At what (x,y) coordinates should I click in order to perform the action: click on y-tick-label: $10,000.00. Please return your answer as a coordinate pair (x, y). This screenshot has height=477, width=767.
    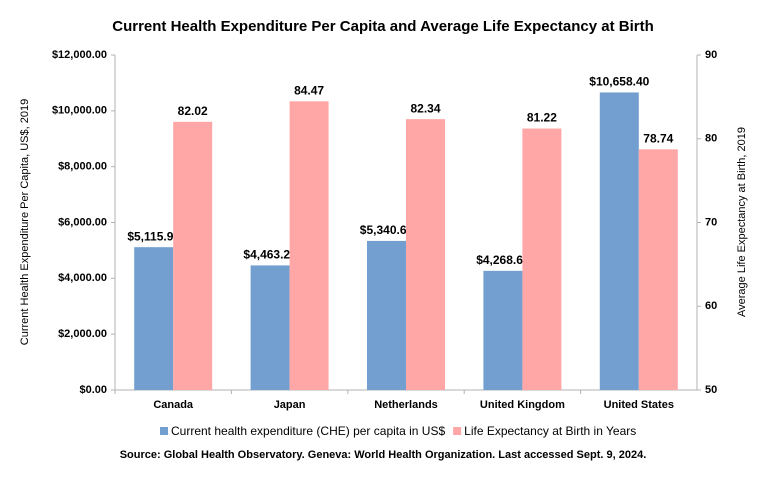
    Looking at the image, I should click on (79, 111).